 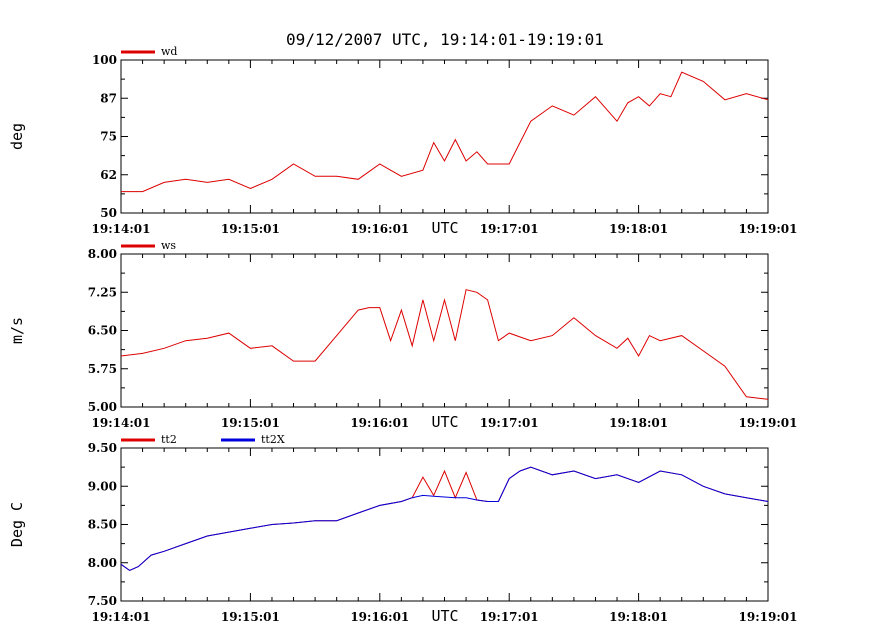 What do you see at coordinates (102, 292) in the screenshot?
I see `y-tick-label: 7.25` at bounding box center [102, 292].